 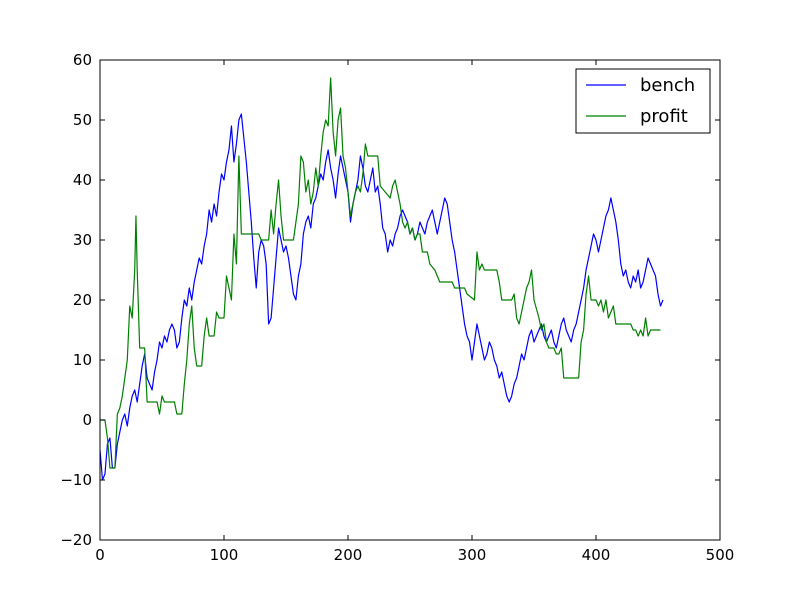 I want to click on y-tick-label: 20, so click(x=82, y=300).